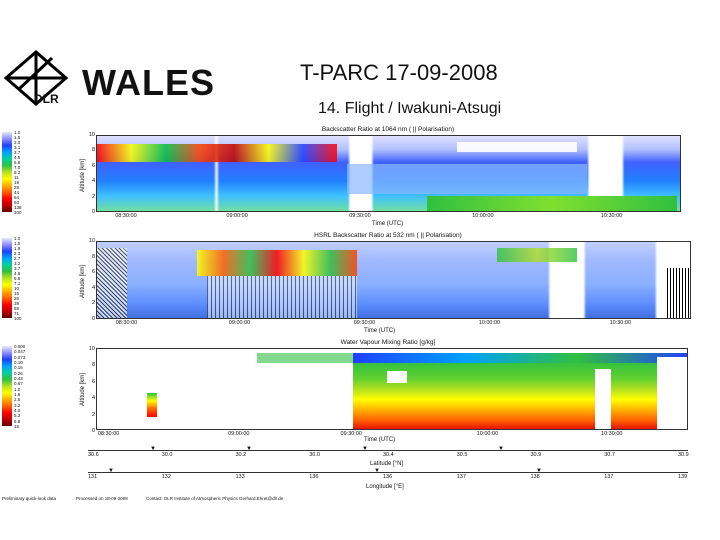 The image size is (720, 540). What do you see at coordinates (365, 449) in the screenshot?
I see `marker-3-icon: ▼` at bounding box center [365, 449].